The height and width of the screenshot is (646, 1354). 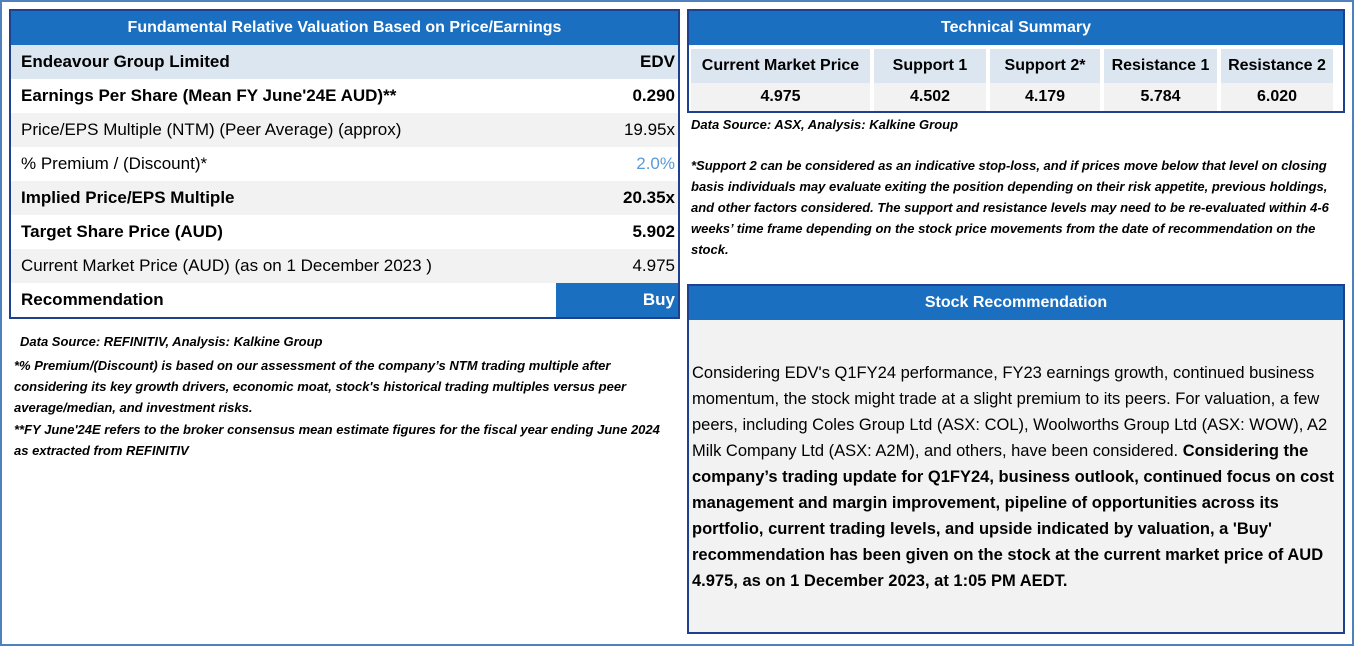 I want to click on valuation-header-row: Endeavour Group Limited EDV, so click(x=344, y=62).